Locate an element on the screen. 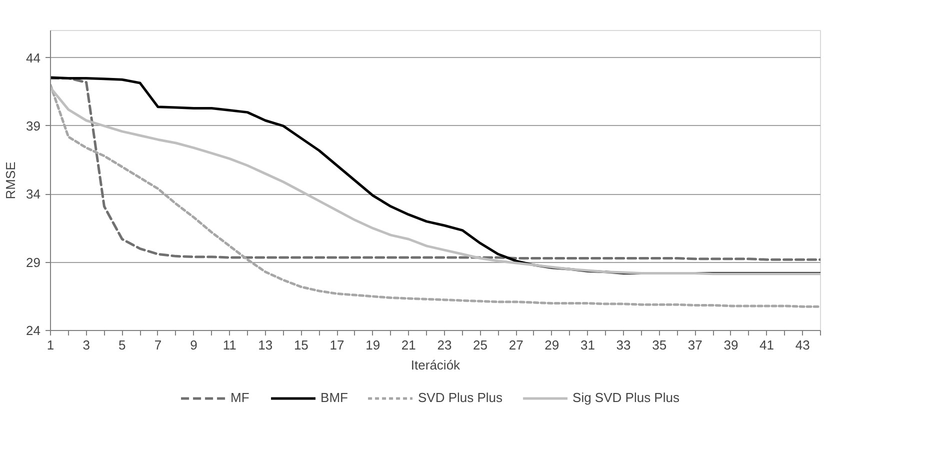 This screenshot has width=930, height=469. x-tick-label: 35 is located at coordinates (659, 345).